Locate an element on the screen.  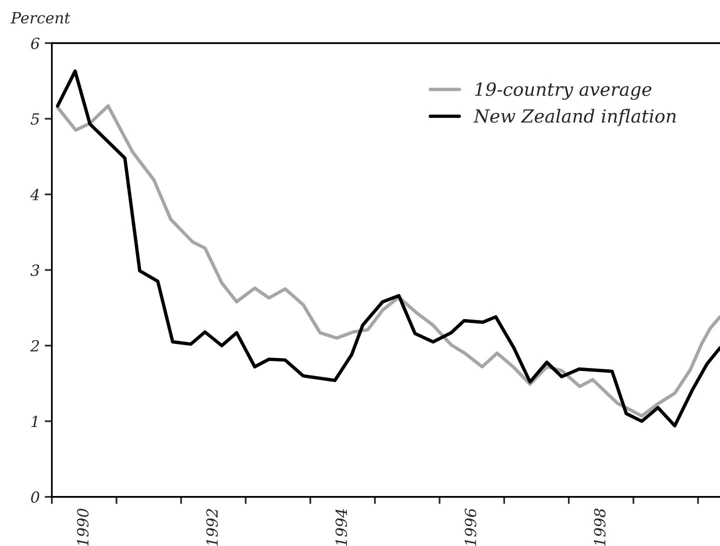
y-tick-label: 1 is located at coordinates (34, 422).